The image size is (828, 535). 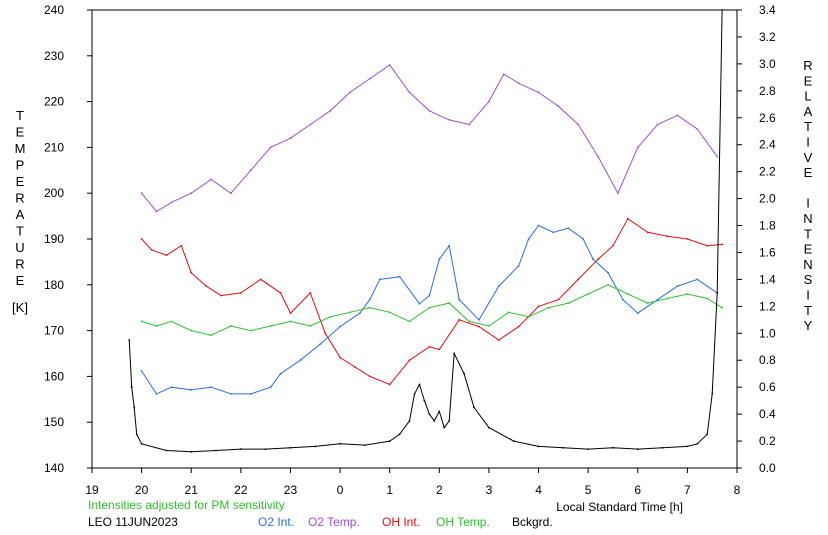 What do you see at coordinates (54, 468) in the screenshot?
I see `left-tick-label: 140` at bounding box center [54, 468].